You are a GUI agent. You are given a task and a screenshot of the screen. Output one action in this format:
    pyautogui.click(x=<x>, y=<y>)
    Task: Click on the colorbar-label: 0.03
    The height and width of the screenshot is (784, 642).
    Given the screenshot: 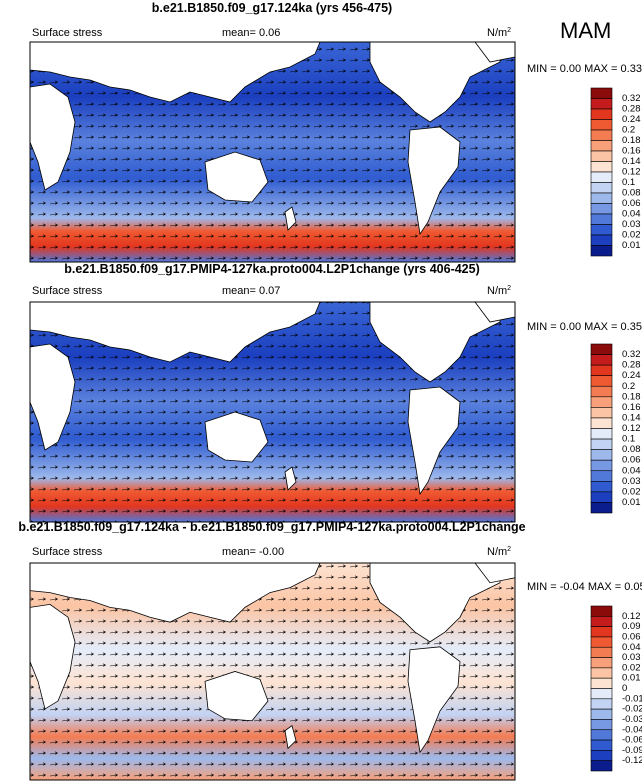 What is the action you would take?
    pyautogui.click(x=631, y=657)
    